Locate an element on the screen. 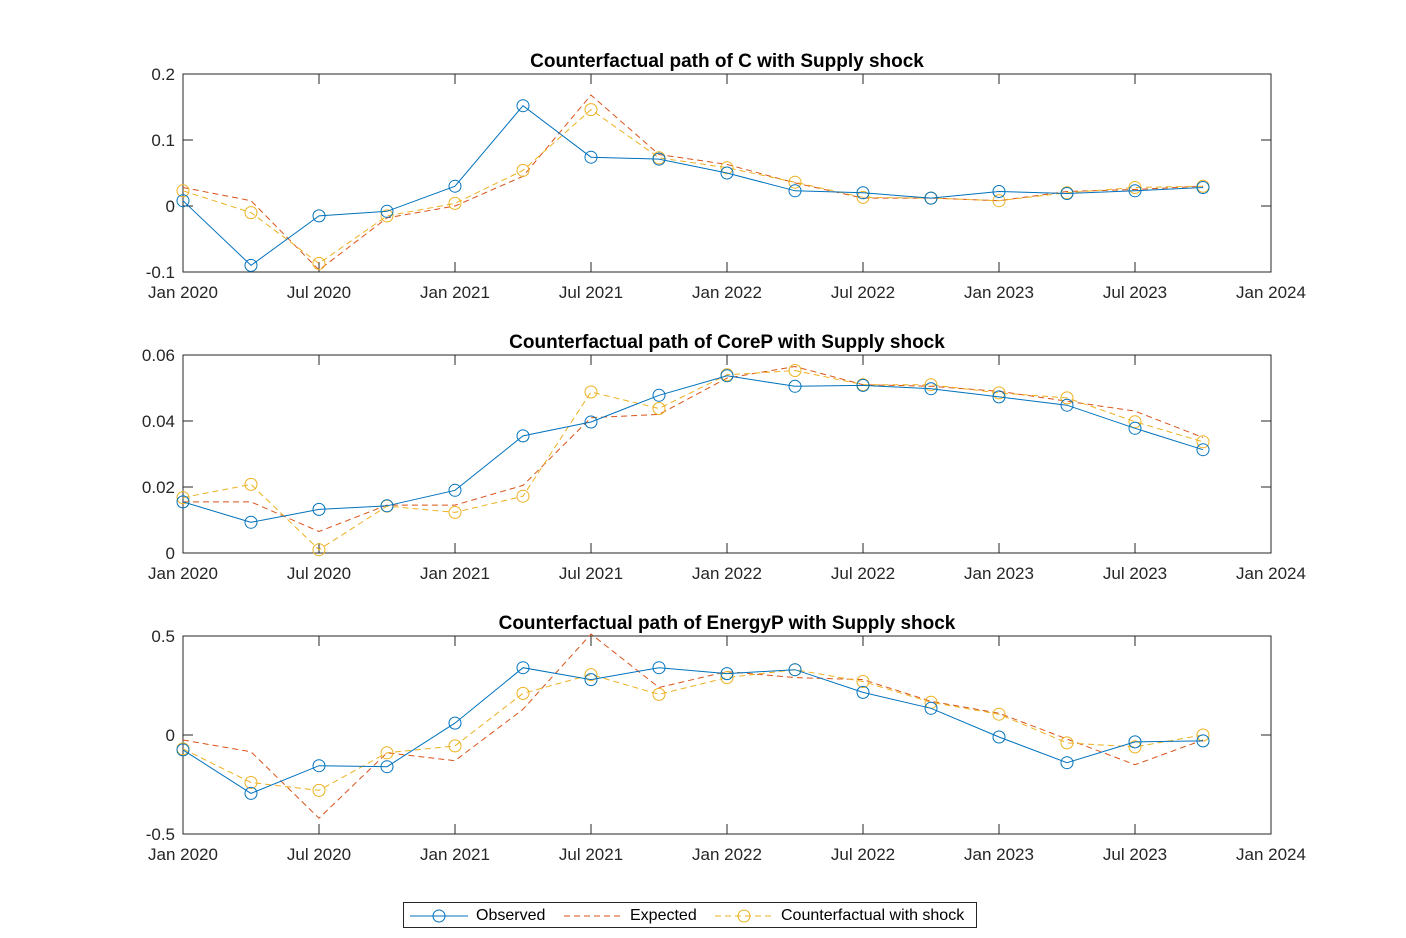 This screenshot has width=1406, height=938. legend-swatch-observed-marker is located at coordinates (439, 916).